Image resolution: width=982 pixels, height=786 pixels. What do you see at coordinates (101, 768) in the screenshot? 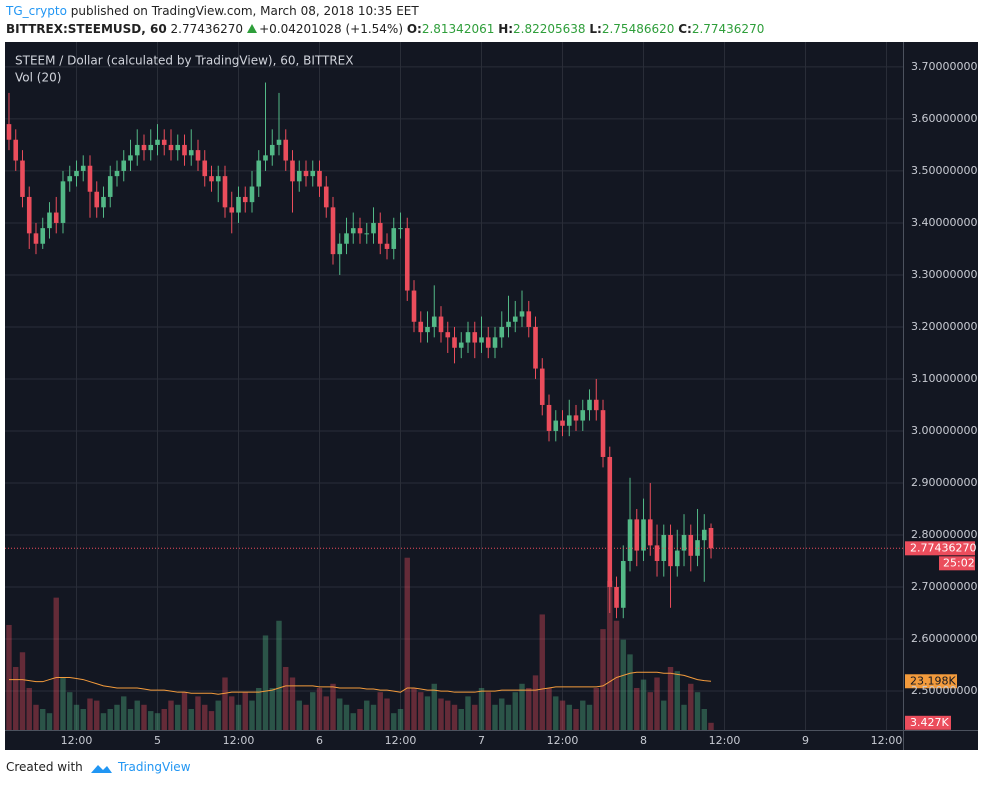
I see `brand-logo` at bounding box center [101, 768].